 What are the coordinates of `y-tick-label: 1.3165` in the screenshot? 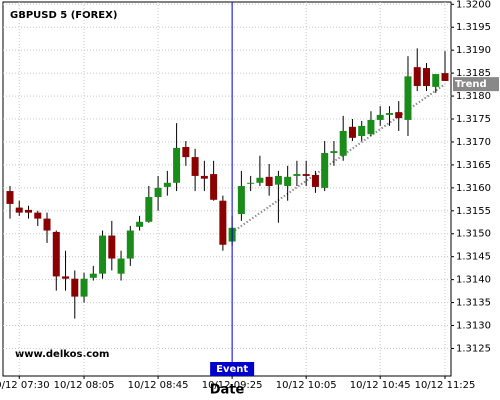 It's located at (473, 165).